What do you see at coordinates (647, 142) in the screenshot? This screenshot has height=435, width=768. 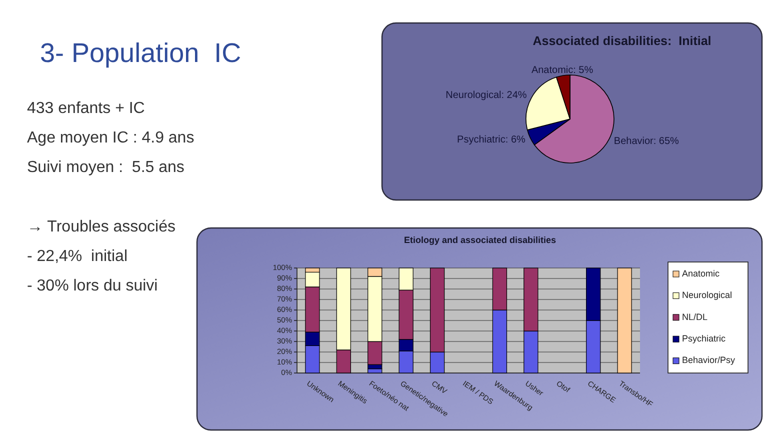 I see `slice-label: Behavior: 65%` at bounding box center [647, 142].